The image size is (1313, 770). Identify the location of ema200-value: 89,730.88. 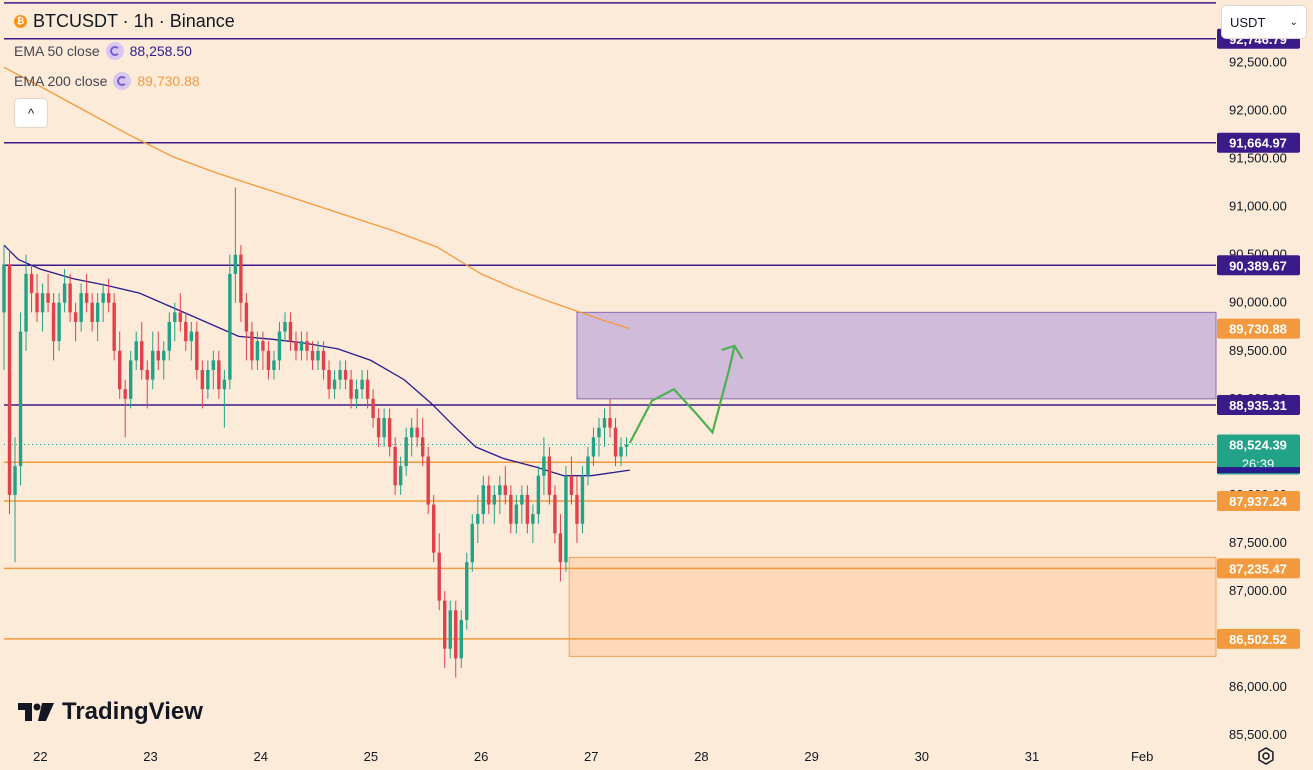
(168, 81).